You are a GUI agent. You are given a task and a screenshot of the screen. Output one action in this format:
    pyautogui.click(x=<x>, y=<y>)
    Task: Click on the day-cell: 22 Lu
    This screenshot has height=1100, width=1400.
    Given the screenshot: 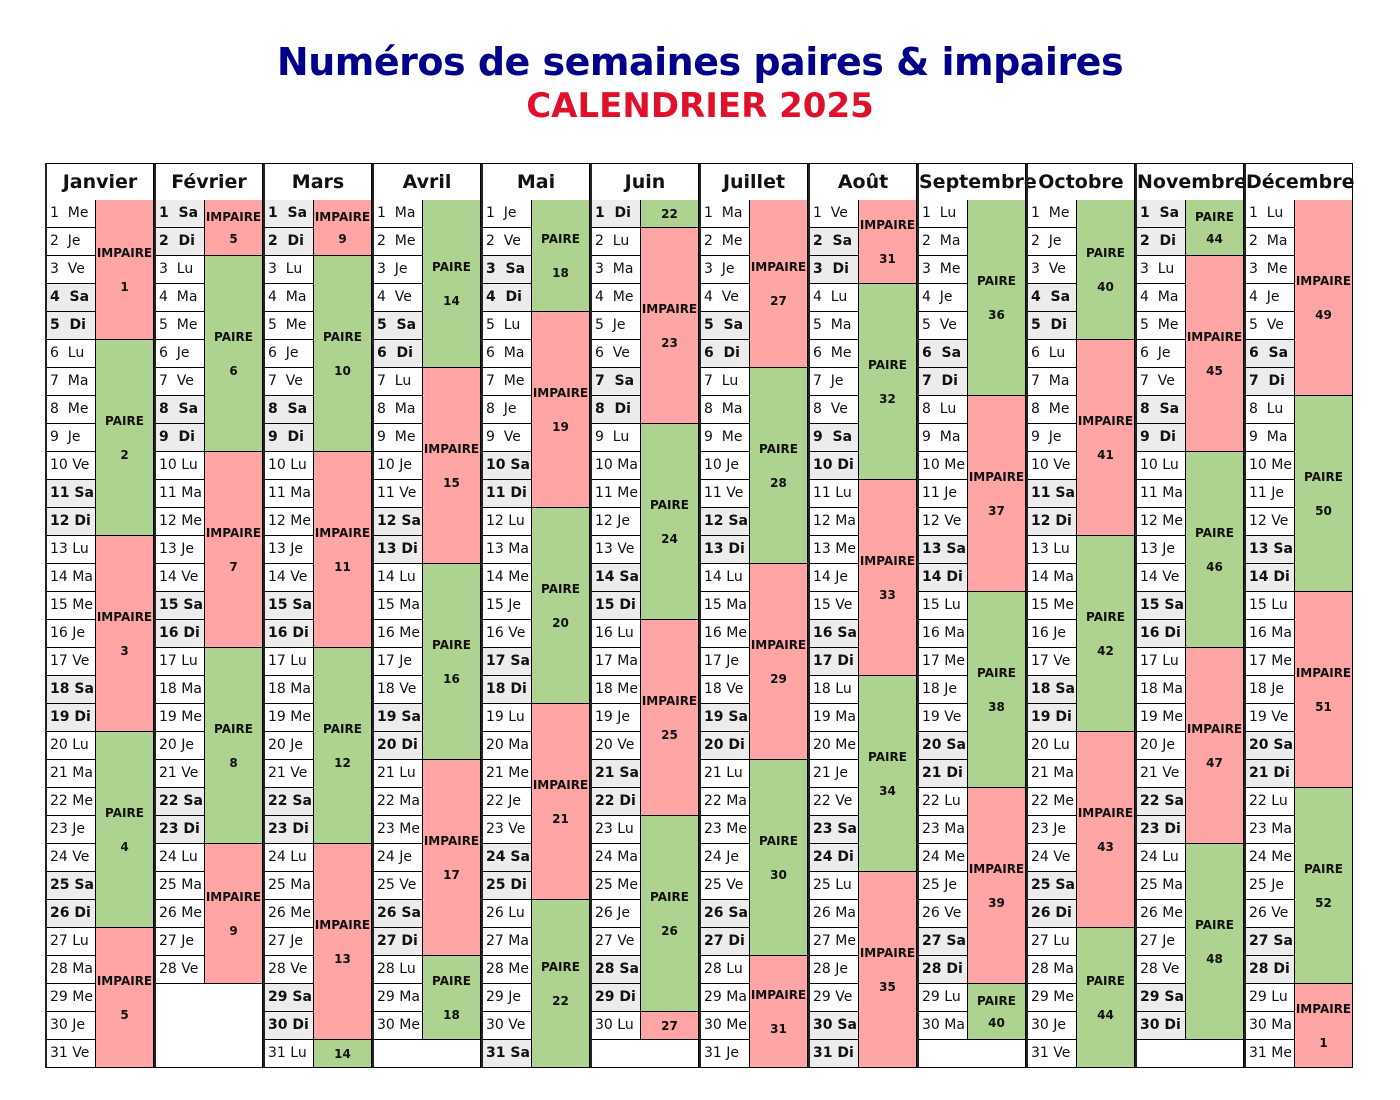 What is the action you would take?
    pyautogui.click(x=943, y=802)
    